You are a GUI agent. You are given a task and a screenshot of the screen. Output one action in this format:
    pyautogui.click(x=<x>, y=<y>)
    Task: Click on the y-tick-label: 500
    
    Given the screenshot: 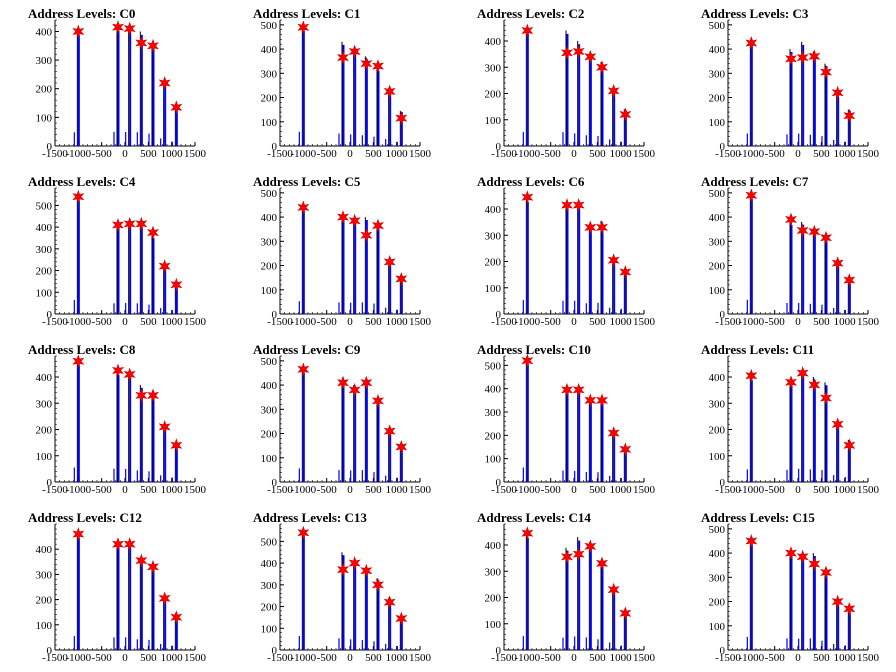 What is the action you would take?
    pyautogui.click(x=717, y=530)
    